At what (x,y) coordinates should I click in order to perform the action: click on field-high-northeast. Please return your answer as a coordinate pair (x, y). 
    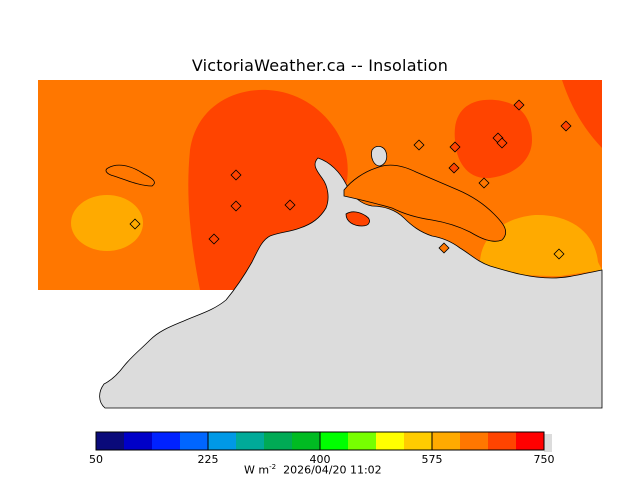
    Looking at the image, I should click on (493, 139).